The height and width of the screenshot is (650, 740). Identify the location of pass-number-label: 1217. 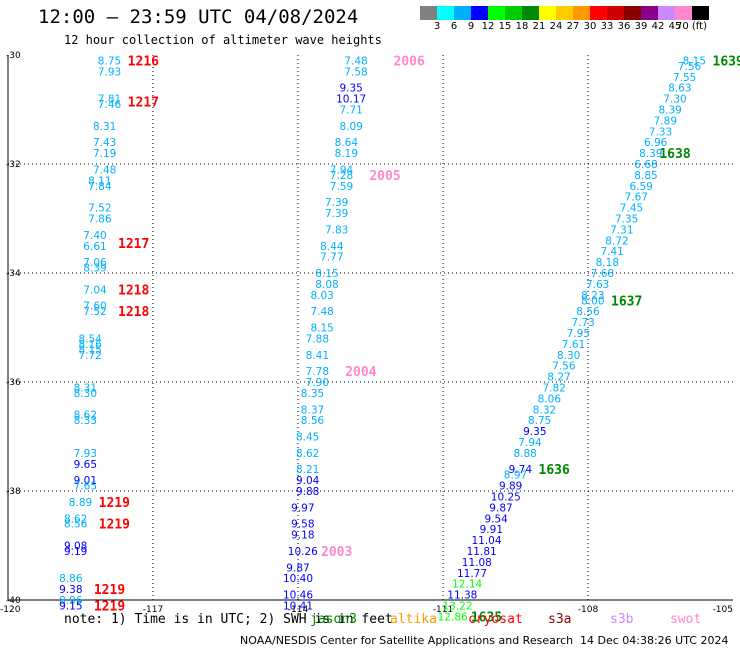
(133, 244).